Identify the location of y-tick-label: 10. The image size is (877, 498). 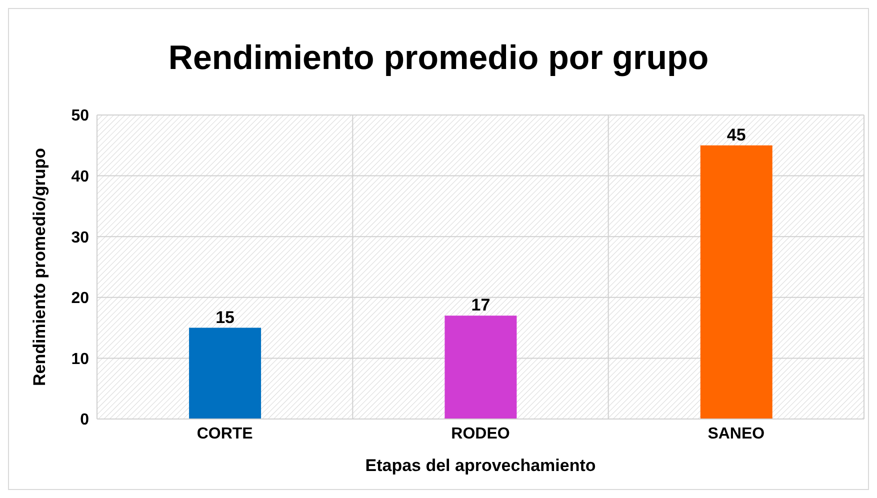
(80, 359).